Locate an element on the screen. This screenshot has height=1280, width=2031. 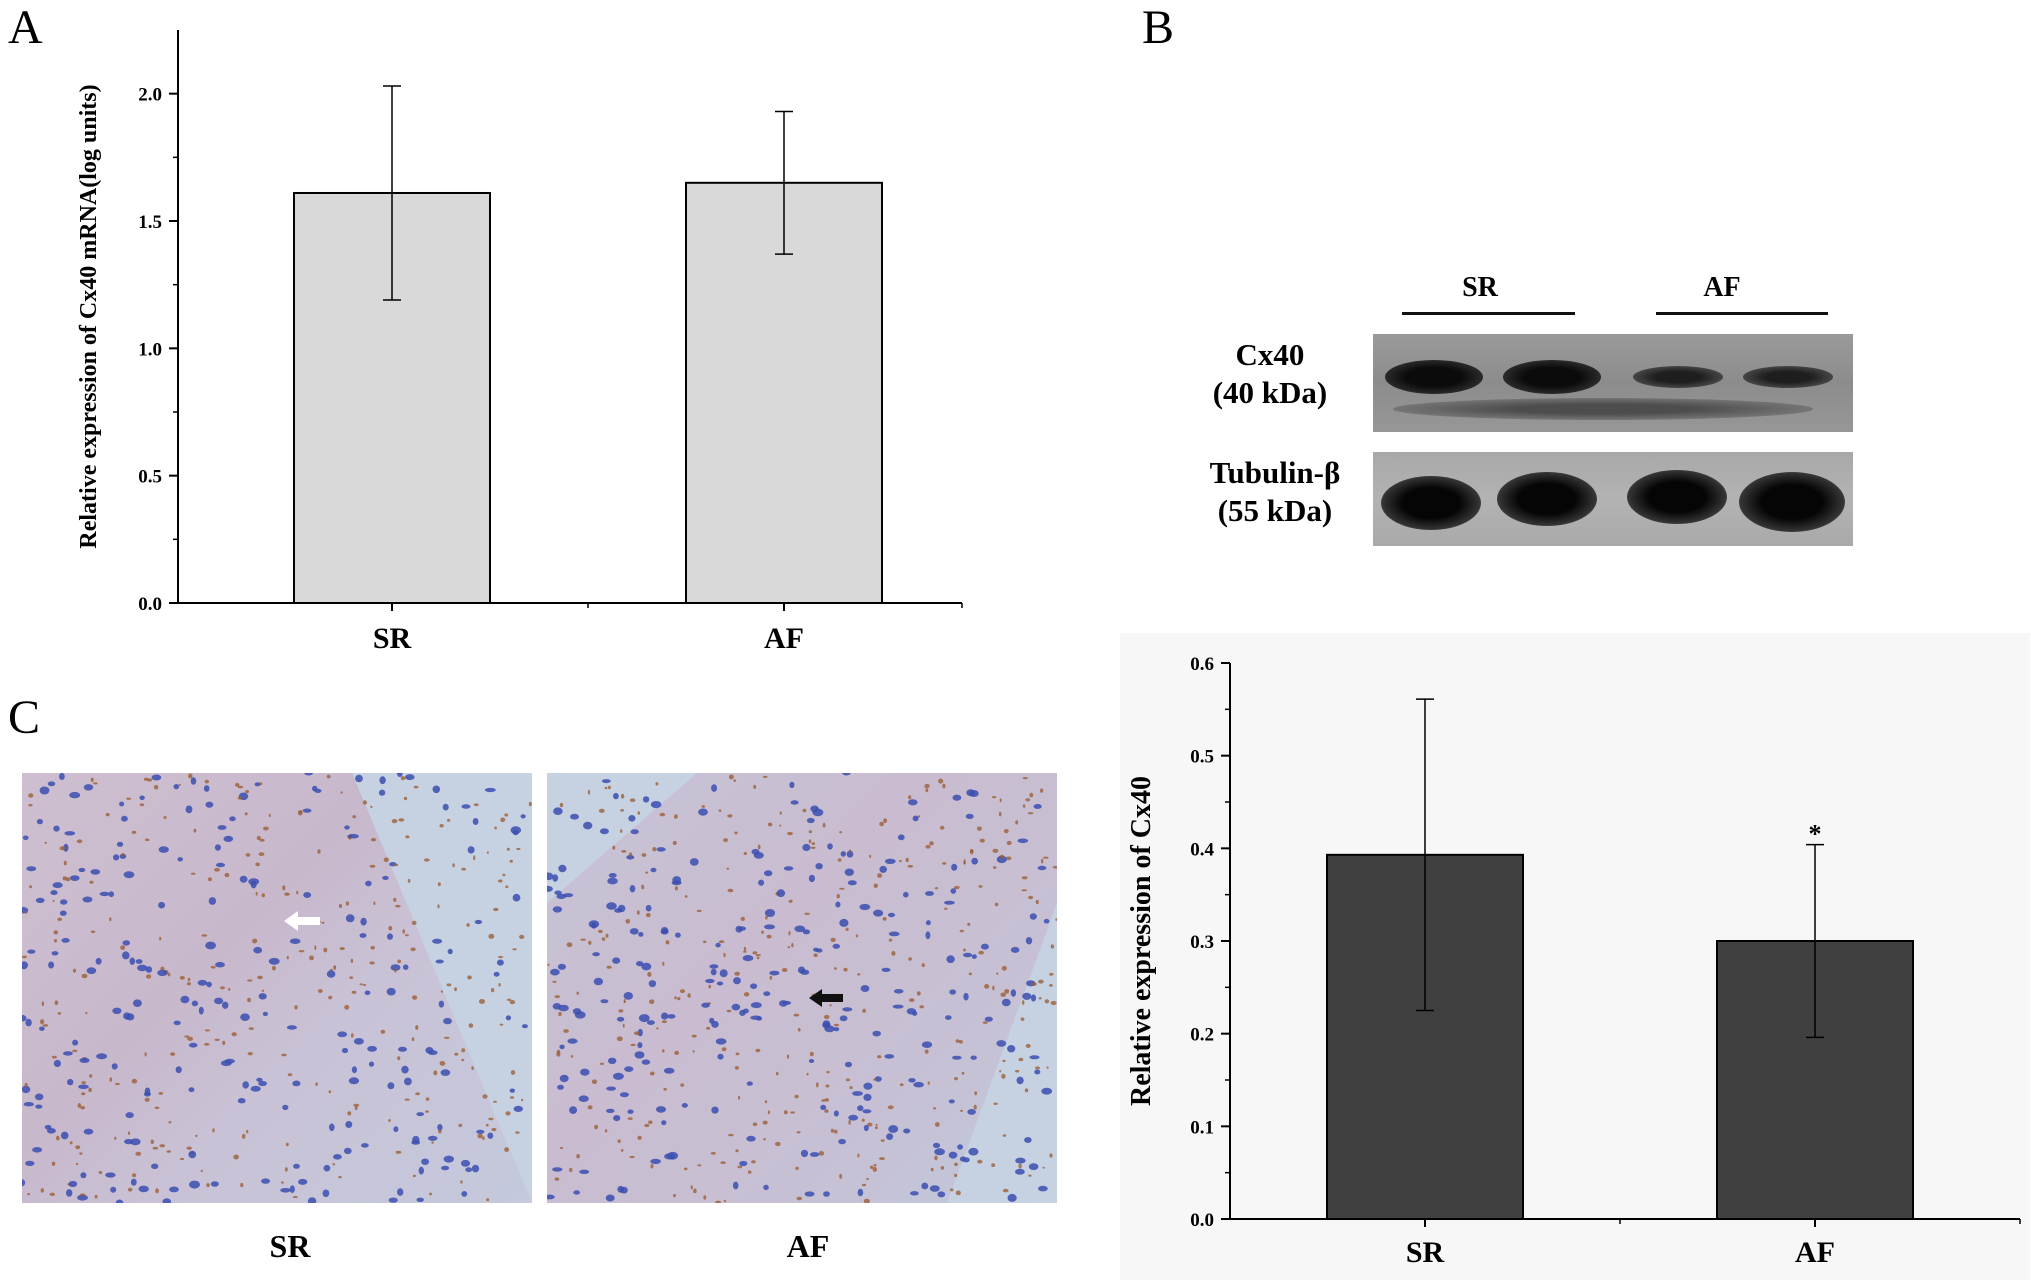
blot-group-af-line is located at coordinates (1742, 313).